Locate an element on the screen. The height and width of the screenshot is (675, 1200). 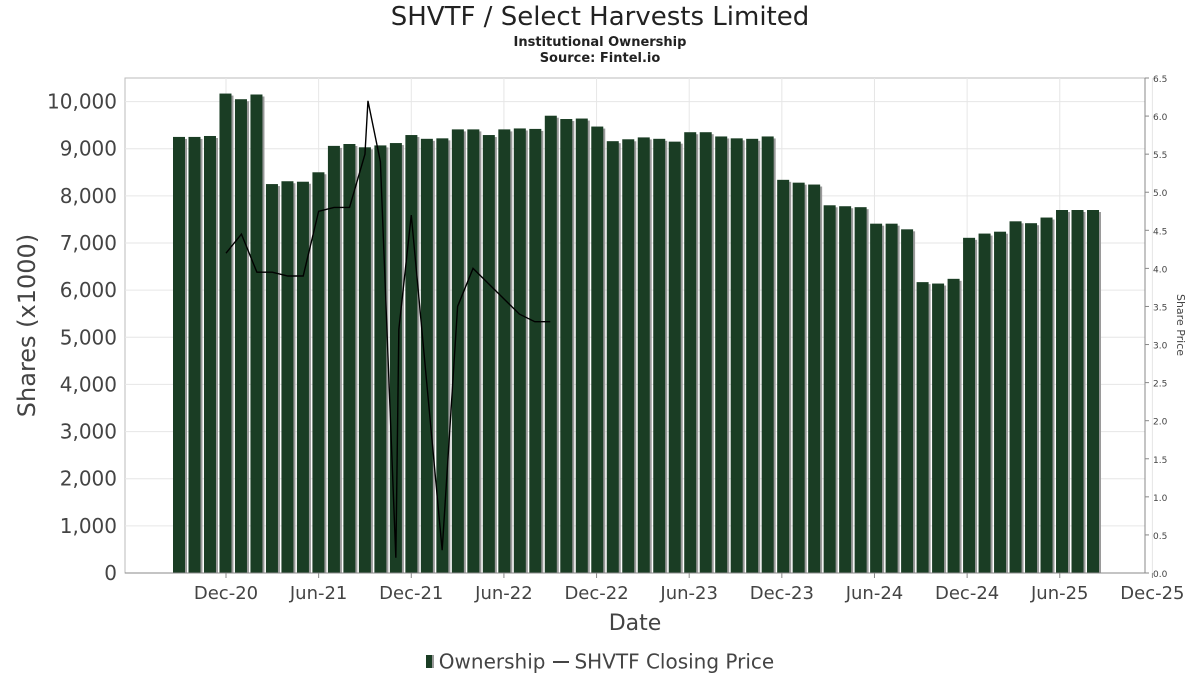
y-tick-label: 6,000 is located at coordinates (88, 290).